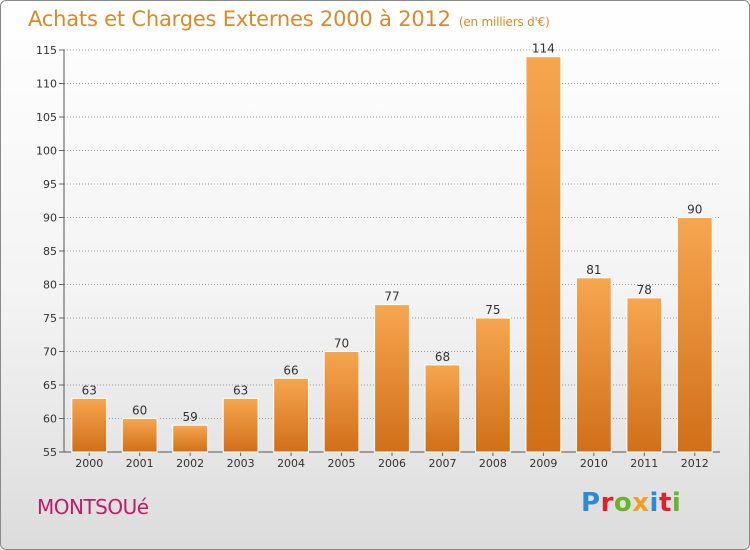  Describe the element at coordinates (492, 310) in the screenshot. I see `value-label-2008: 75` at that location.